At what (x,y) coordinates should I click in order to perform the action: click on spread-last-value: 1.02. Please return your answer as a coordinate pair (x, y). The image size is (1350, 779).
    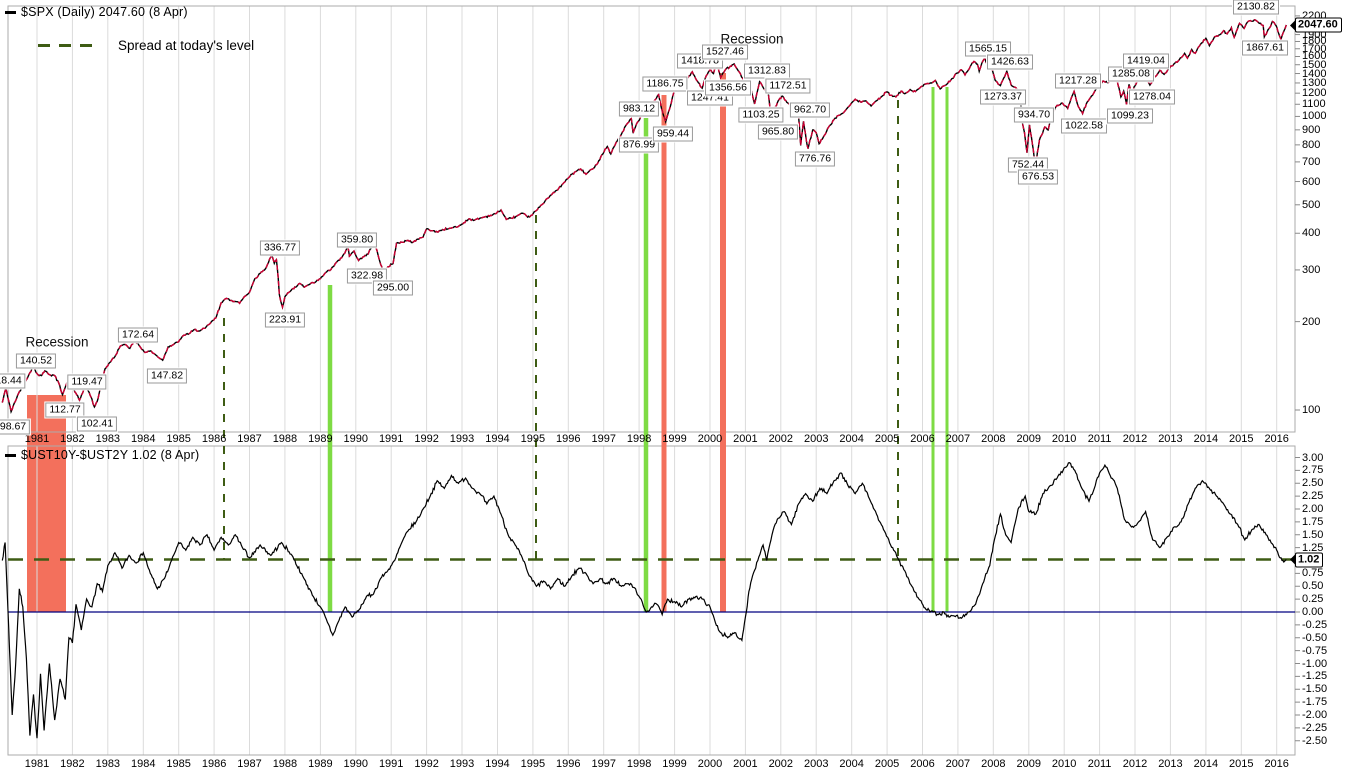
    Looking at the image, I should click on (1309, 559).